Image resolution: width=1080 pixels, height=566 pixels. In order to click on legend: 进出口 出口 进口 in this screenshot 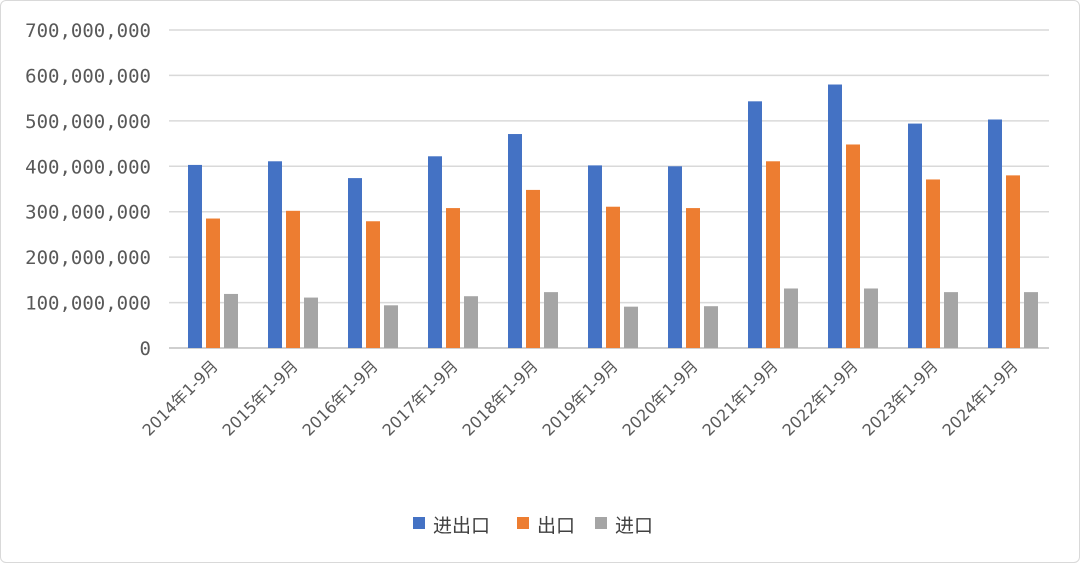, I will do `click(533, 526)`.